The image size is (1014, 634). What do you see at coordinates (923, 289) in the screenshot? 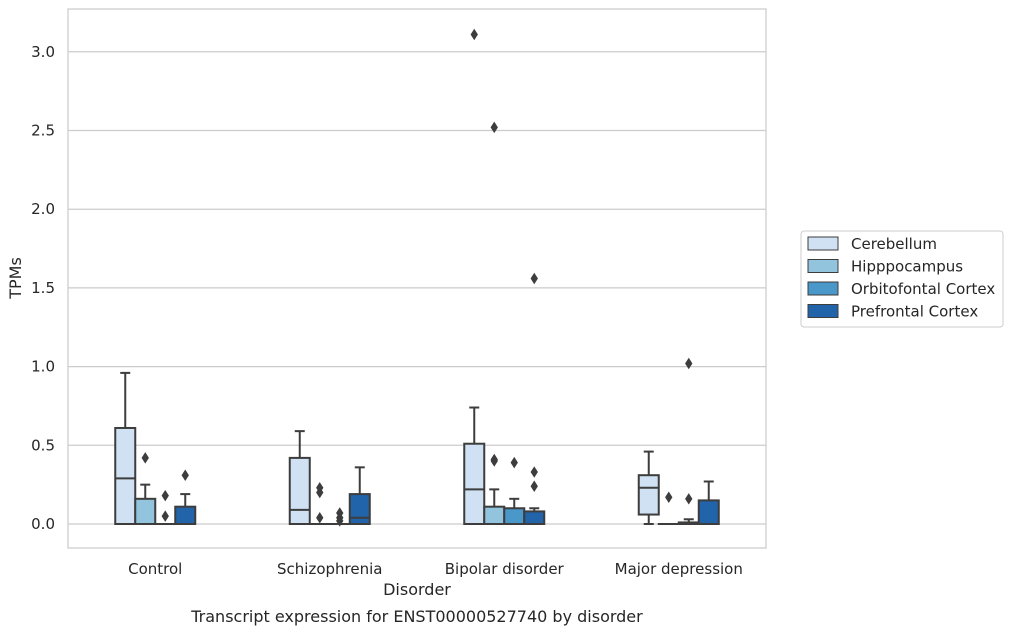
I see `legend-label: Orbitofontal Cortex` at bounding box center [923, 289].